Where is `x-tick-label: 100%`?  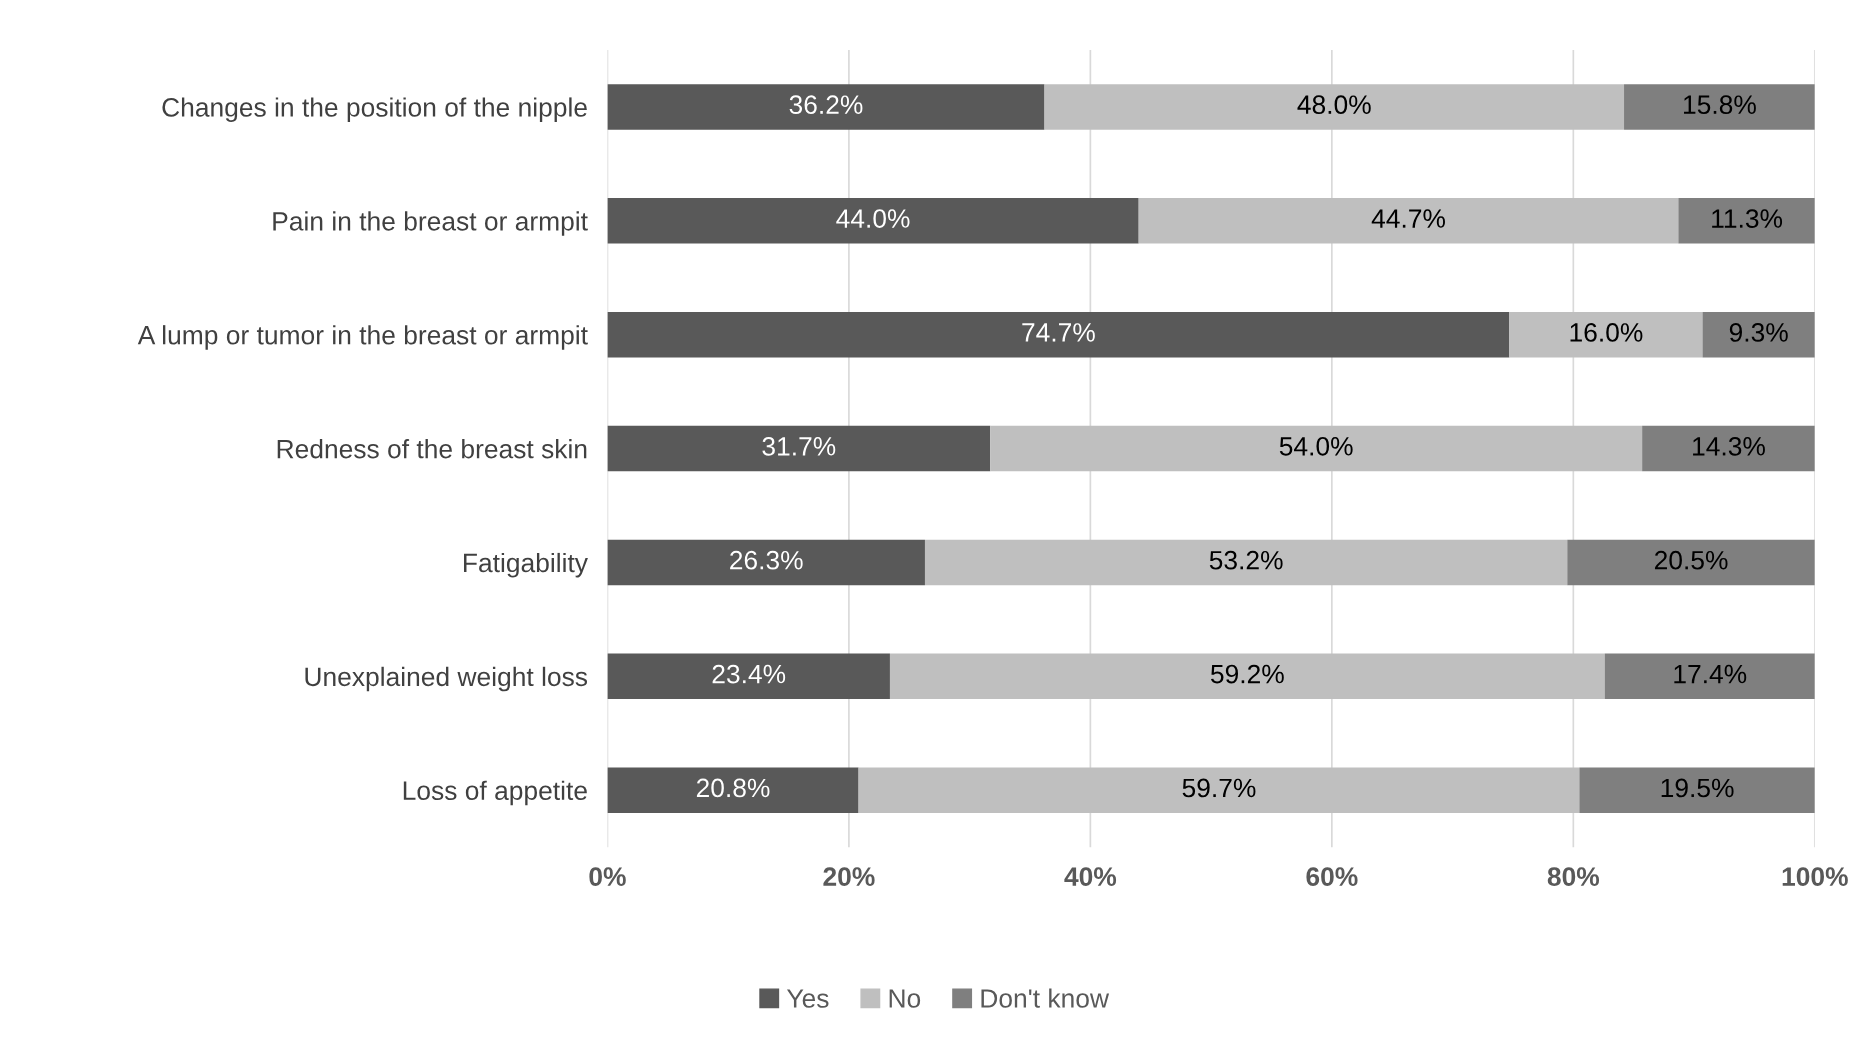
x-tick-label: 100% is located at coordinates (1815, 876).